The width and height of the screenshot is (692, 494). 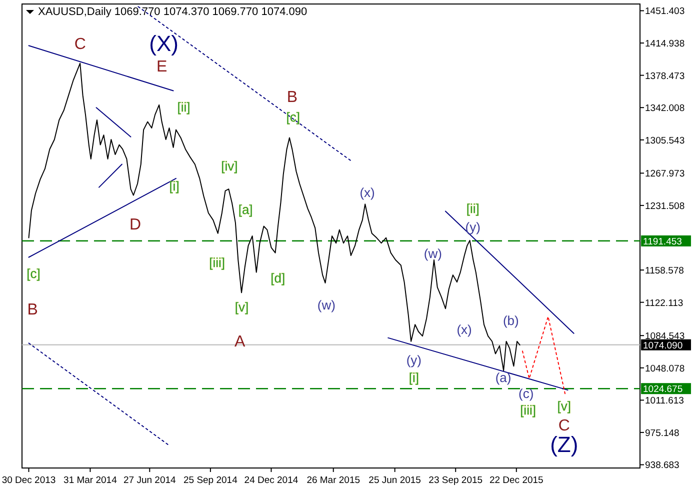 What do you see at coordinates (665, 206) in the screenshot?
I see `y-tick-label: 1231.508` at bounding box center [665, 206].